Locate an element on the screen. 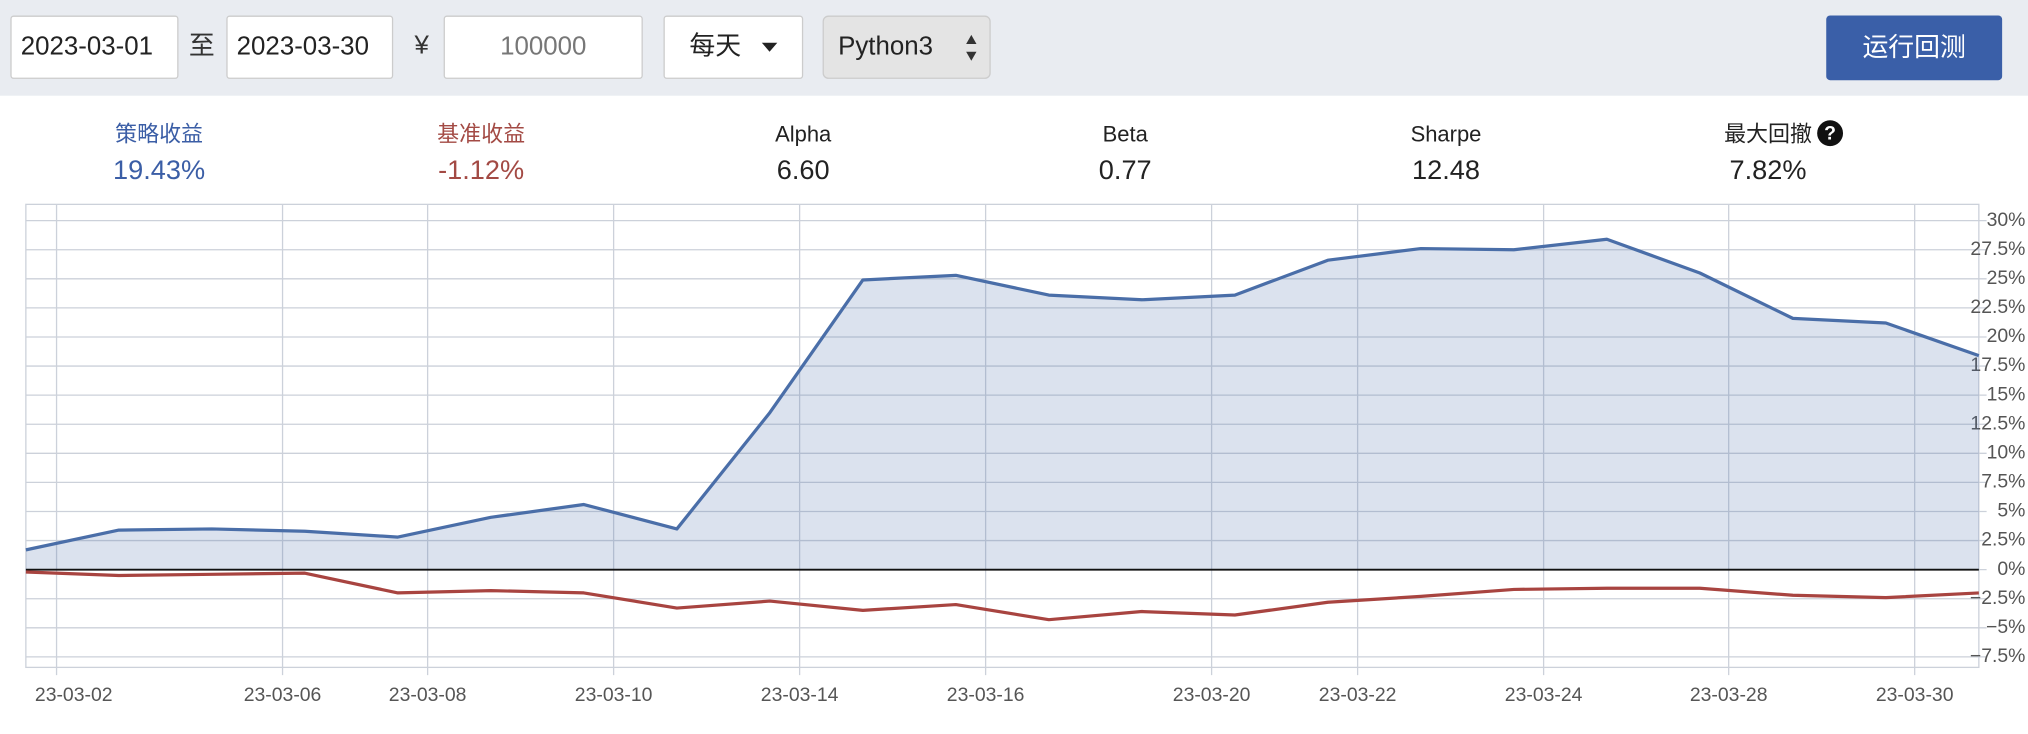  caret is located at coordinates (769, 47).